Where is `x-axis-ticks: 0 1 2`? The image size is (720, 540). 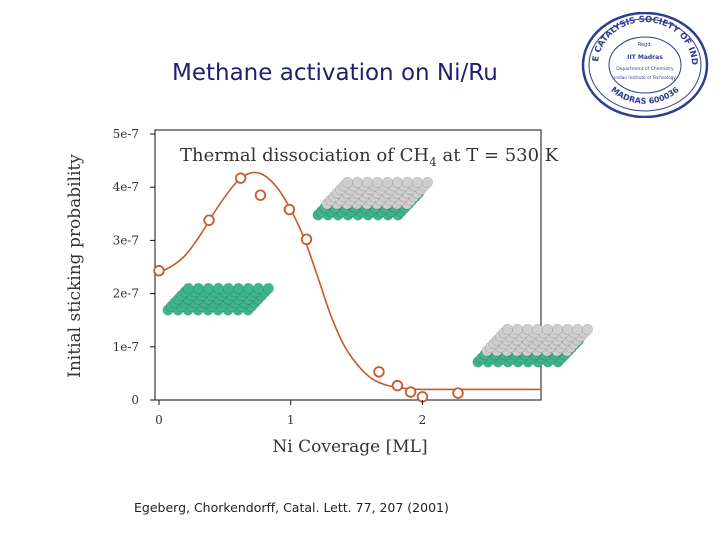
x-axis-ticks: 0 1 2 is located at coordinates (290, 413).